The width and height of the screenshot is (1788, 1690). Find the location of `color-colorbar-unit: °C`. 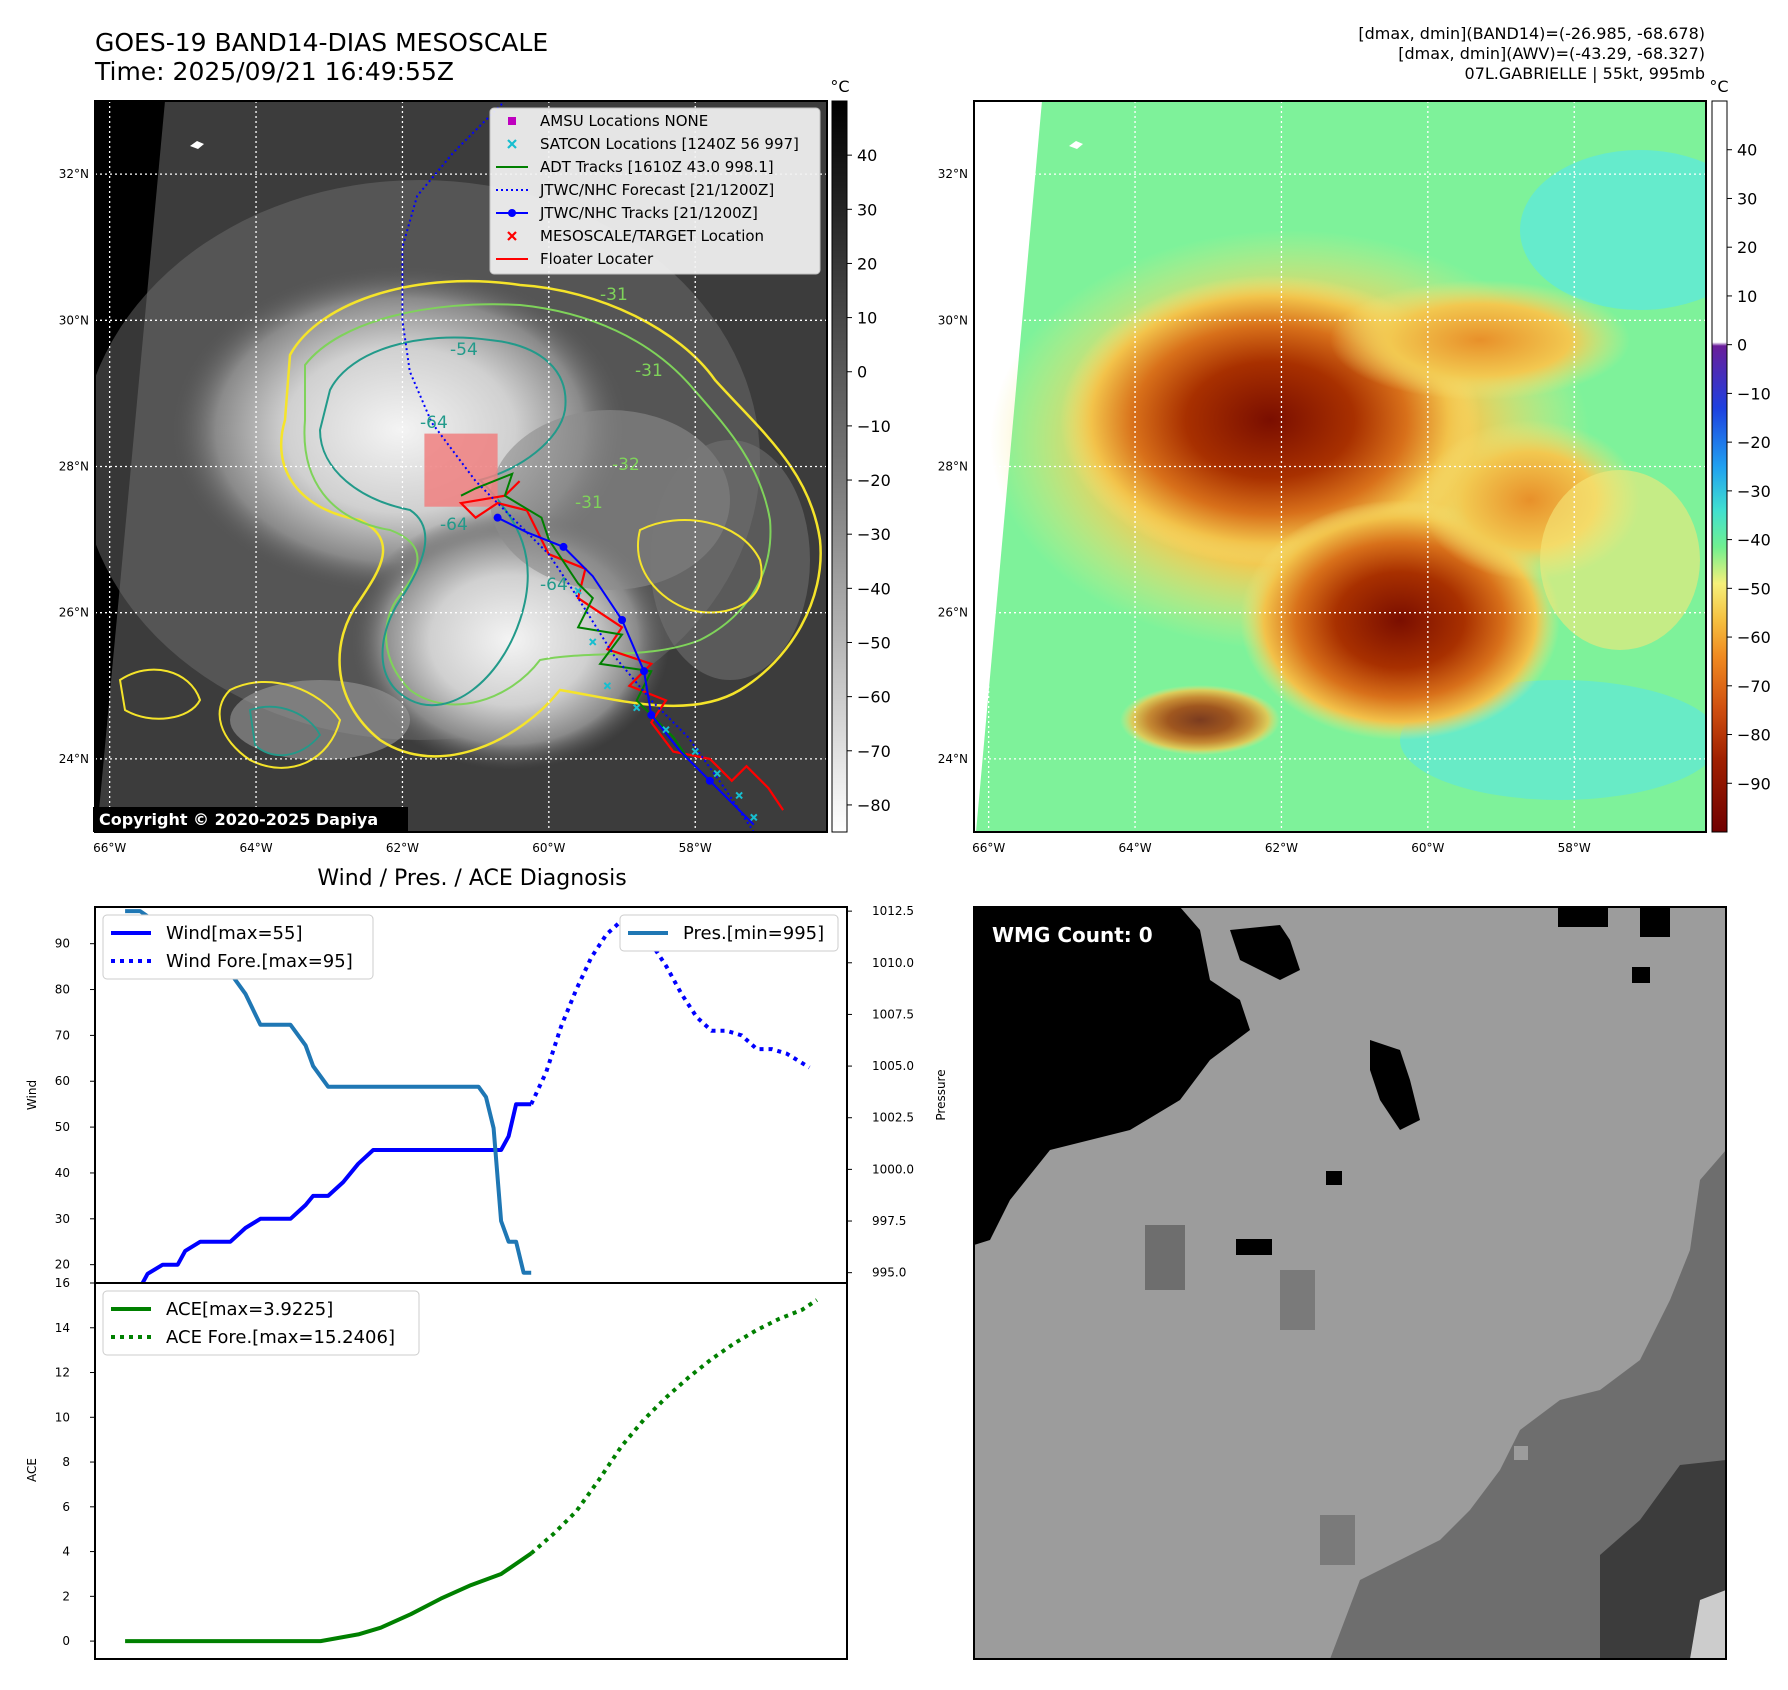

color-colorbar-unit: °C is located at coordinates (1718, 86).